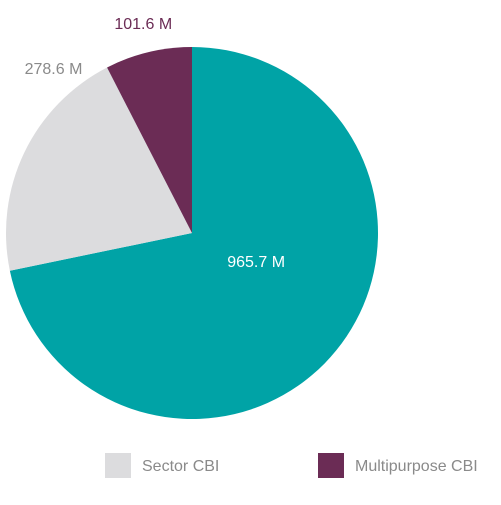 The width and height of the screenshot is (501, 505). What do you see at coordinates (256, 262) in the screenshot?
I see `slice-label: 965.7 M` at bounding box center [256, 262].